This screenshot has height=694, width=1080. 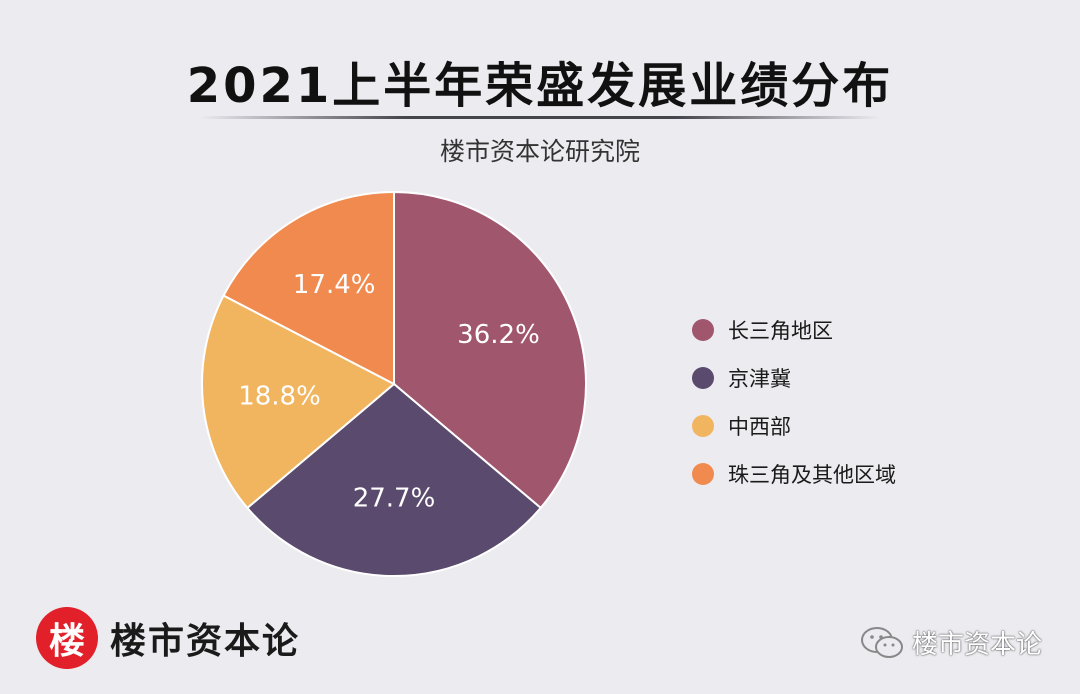 What do you see at coordinates (67, 638) in the screenshot?
I see `logo-mark: 楼` at bounding box center [67, 638].